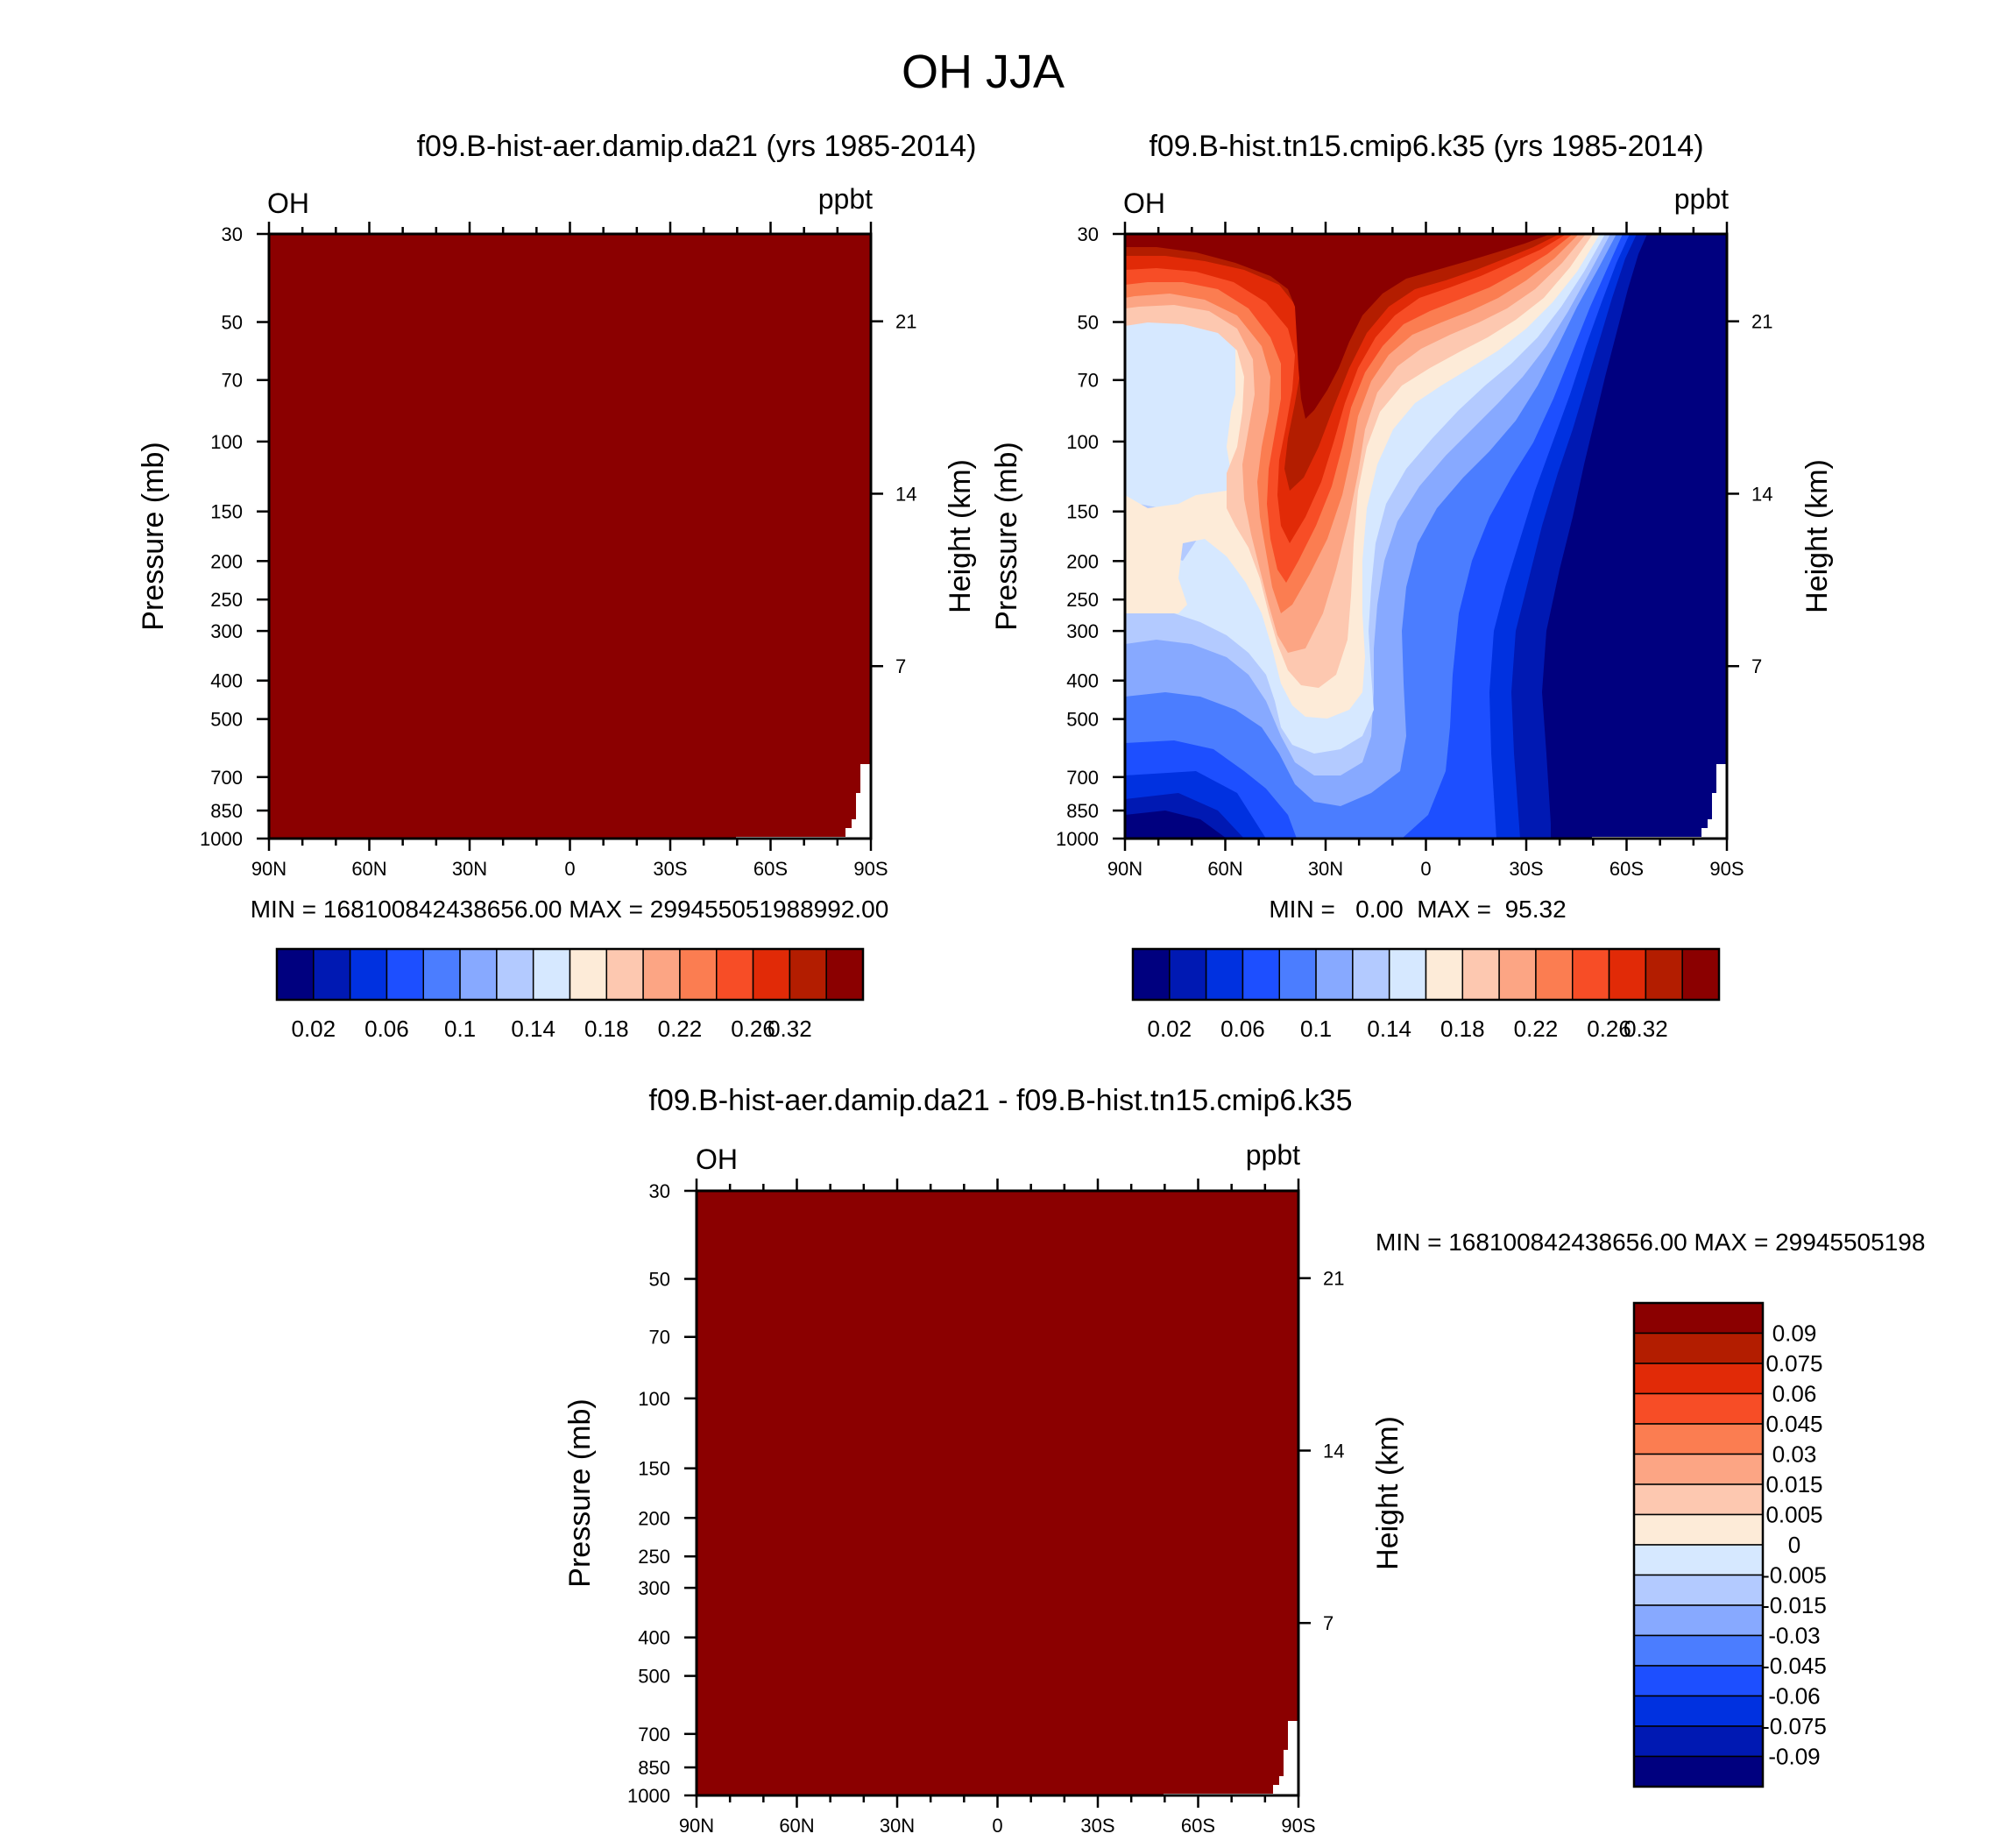 The width and height of the screenshot is (2002, 1848). What do you see at coordinates (1333, 1279) in the screenshot?
I see `height-tick-label: 21` at bounding box center [1333, 1279].